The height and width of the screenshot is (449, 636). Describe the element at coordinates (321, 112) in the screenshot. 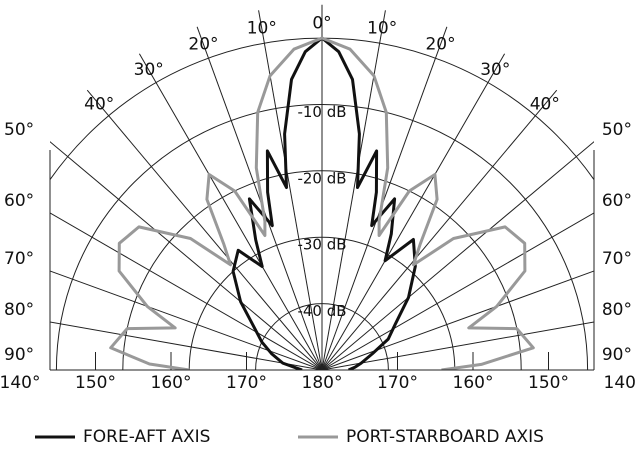

I see `ring-label: -10 dB` at that location.